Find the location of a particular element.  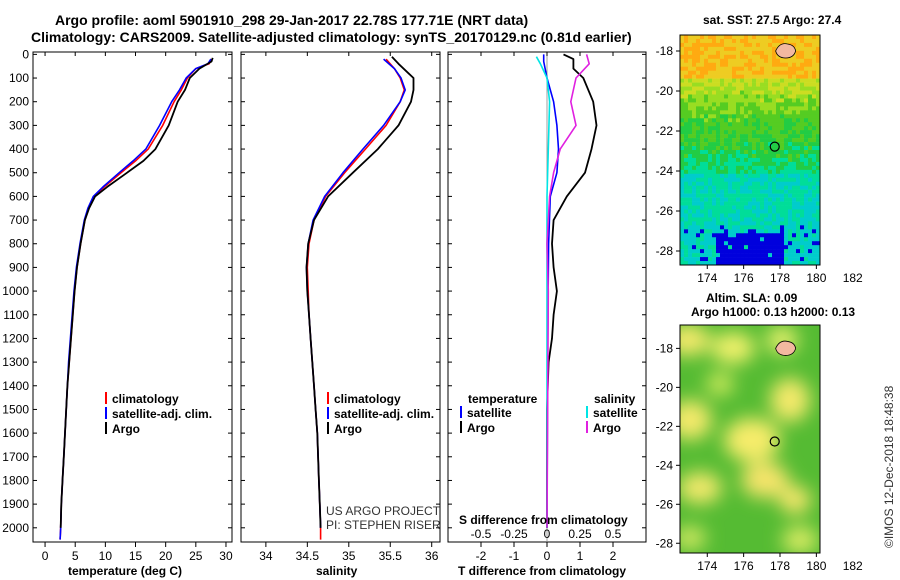

map-lon-label: 178 is located at coordinates (780, 566).